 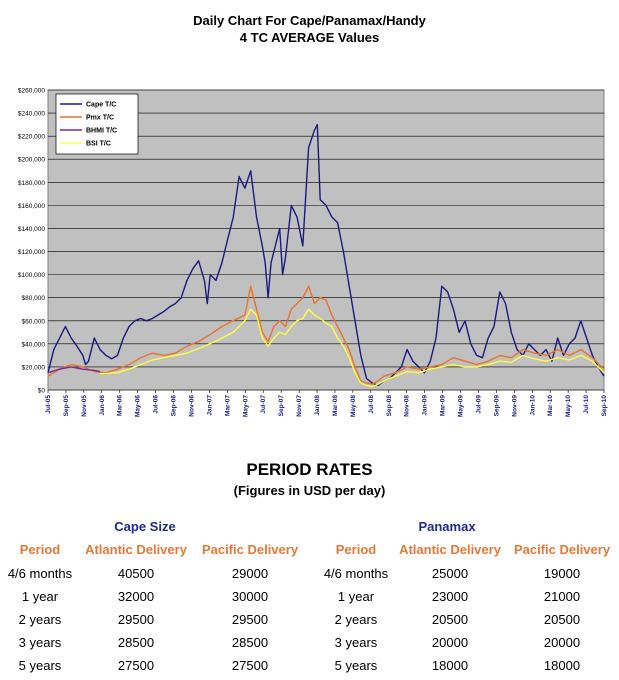 I want to click on cape-column-header: Pacific Delivery, so click(x=250, y=549).